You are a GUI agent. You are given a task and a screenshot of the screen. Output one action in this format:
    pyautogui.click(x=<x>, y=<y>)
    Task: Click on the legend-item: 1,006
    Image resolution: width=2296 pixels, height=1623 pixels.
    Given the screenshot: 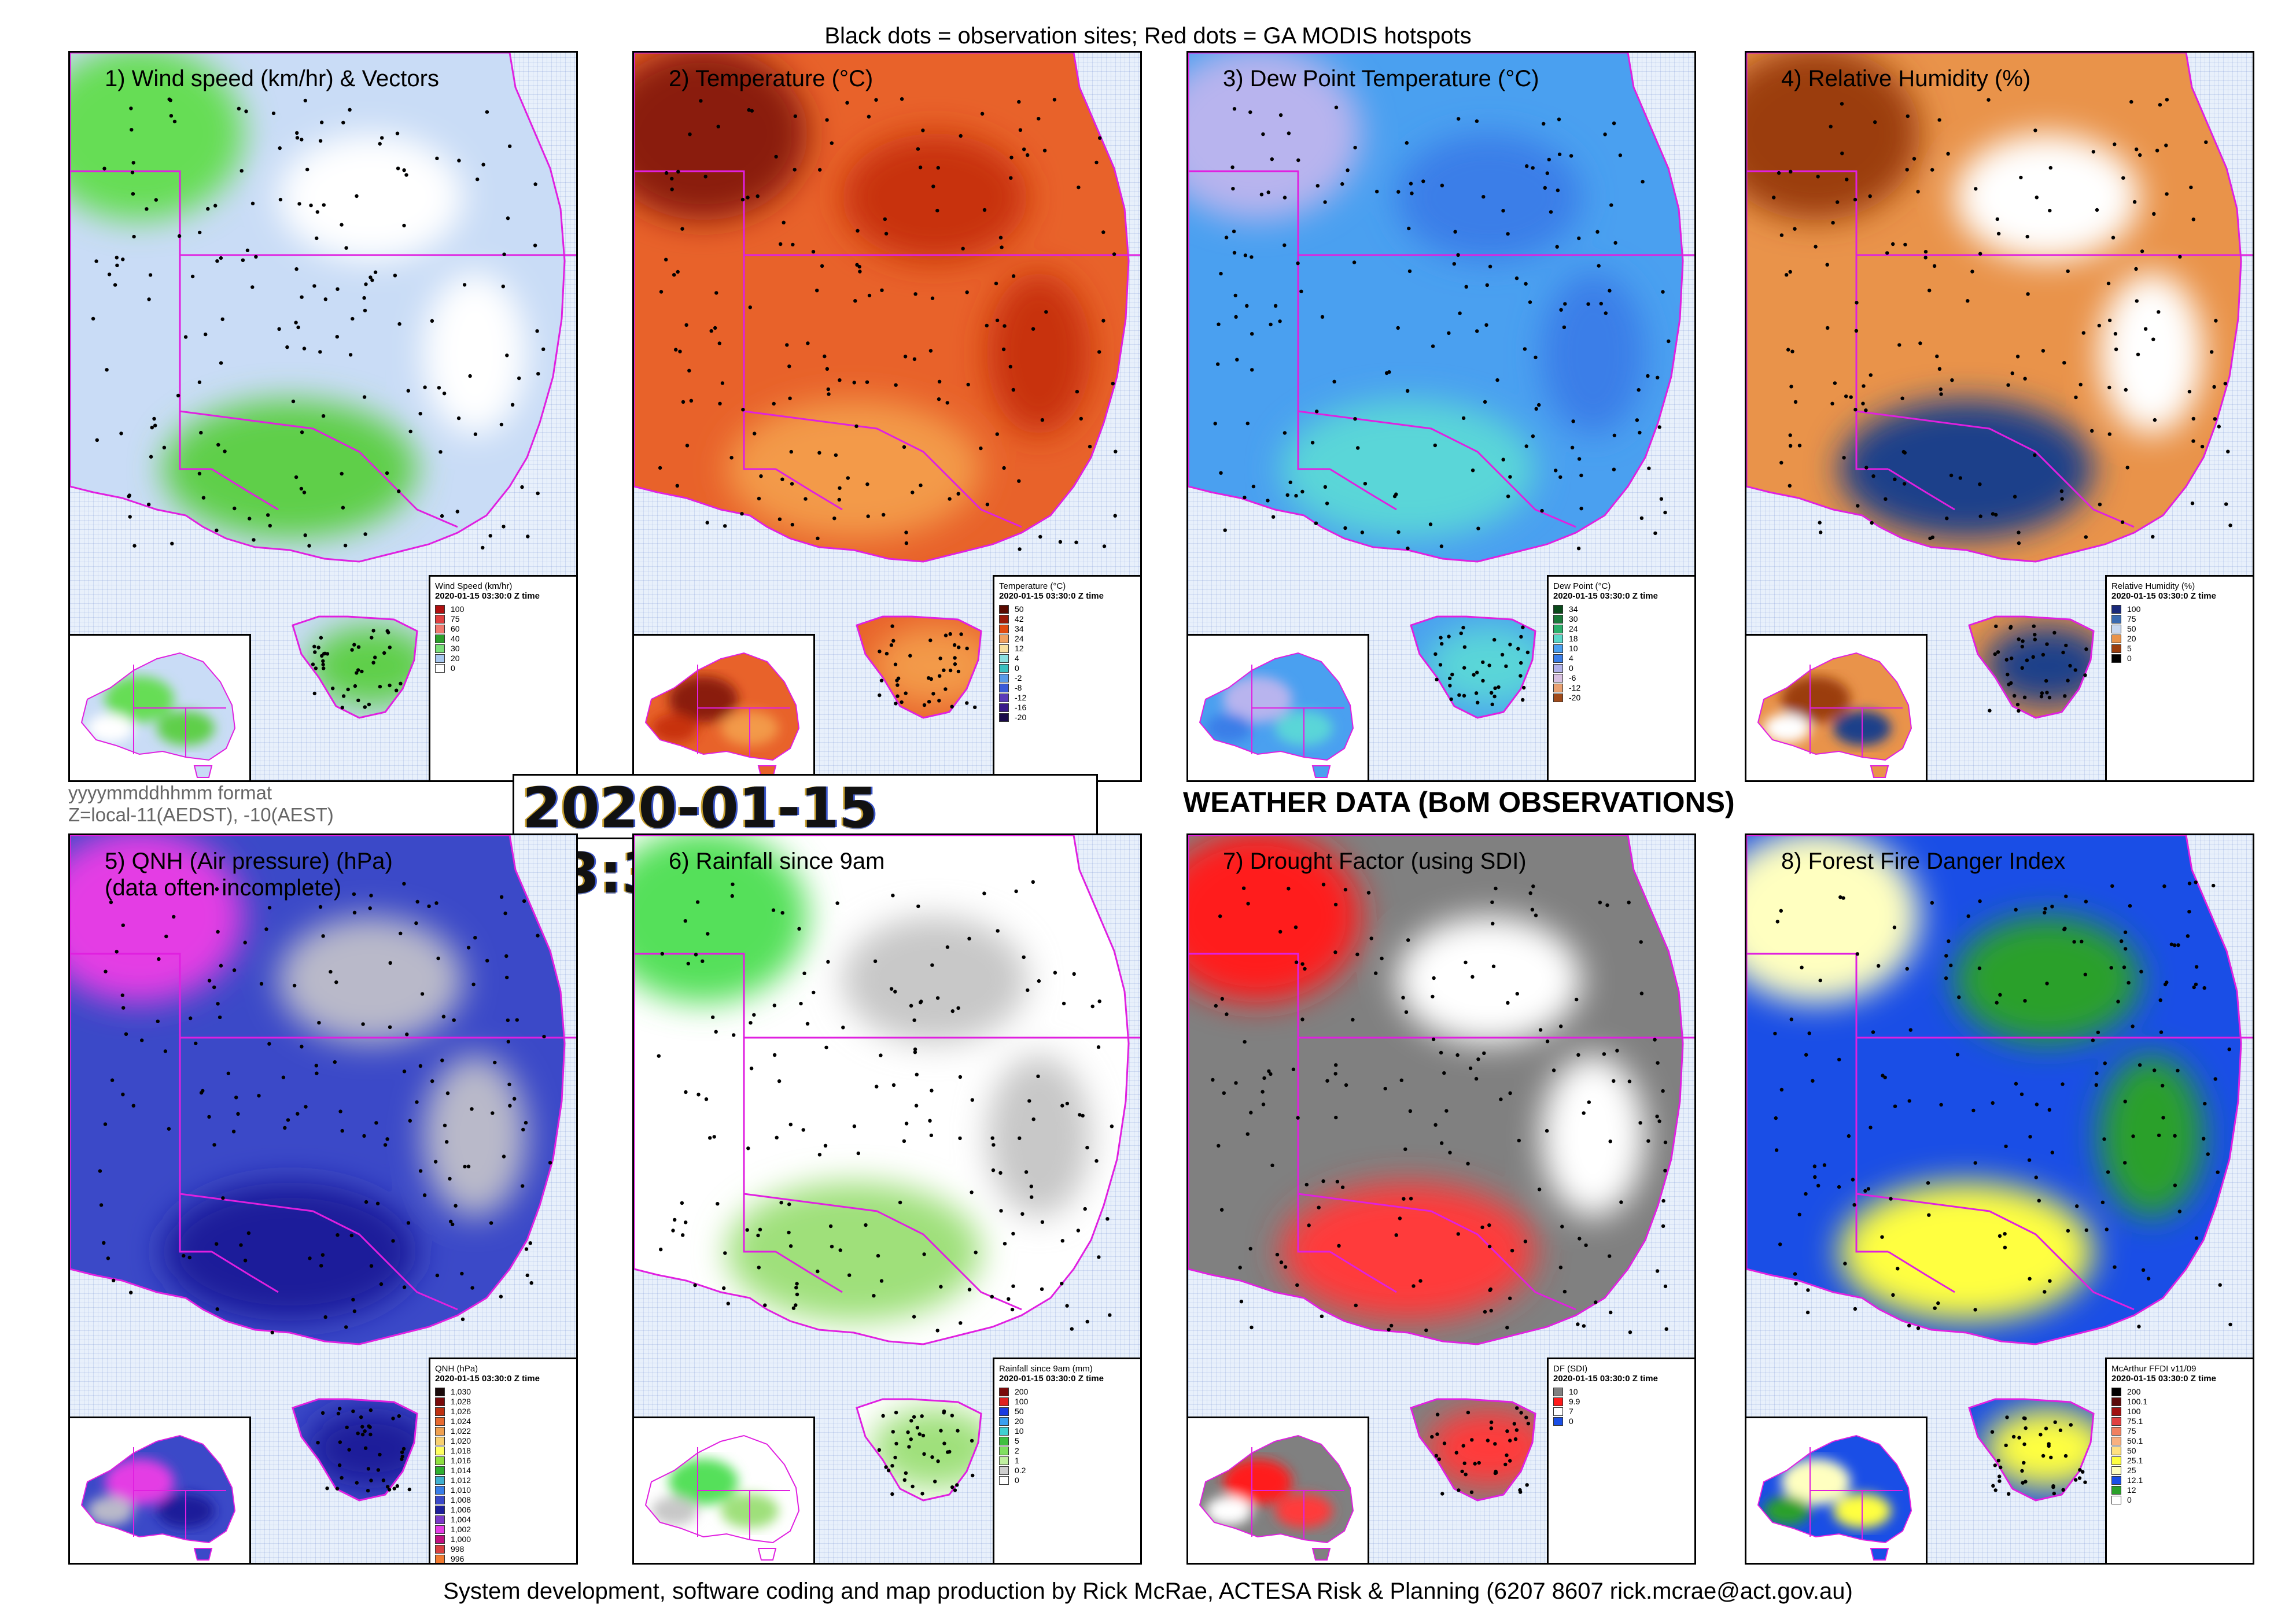 What is the action you would take?
    pyautogui.click(x=505, y=1510)
    